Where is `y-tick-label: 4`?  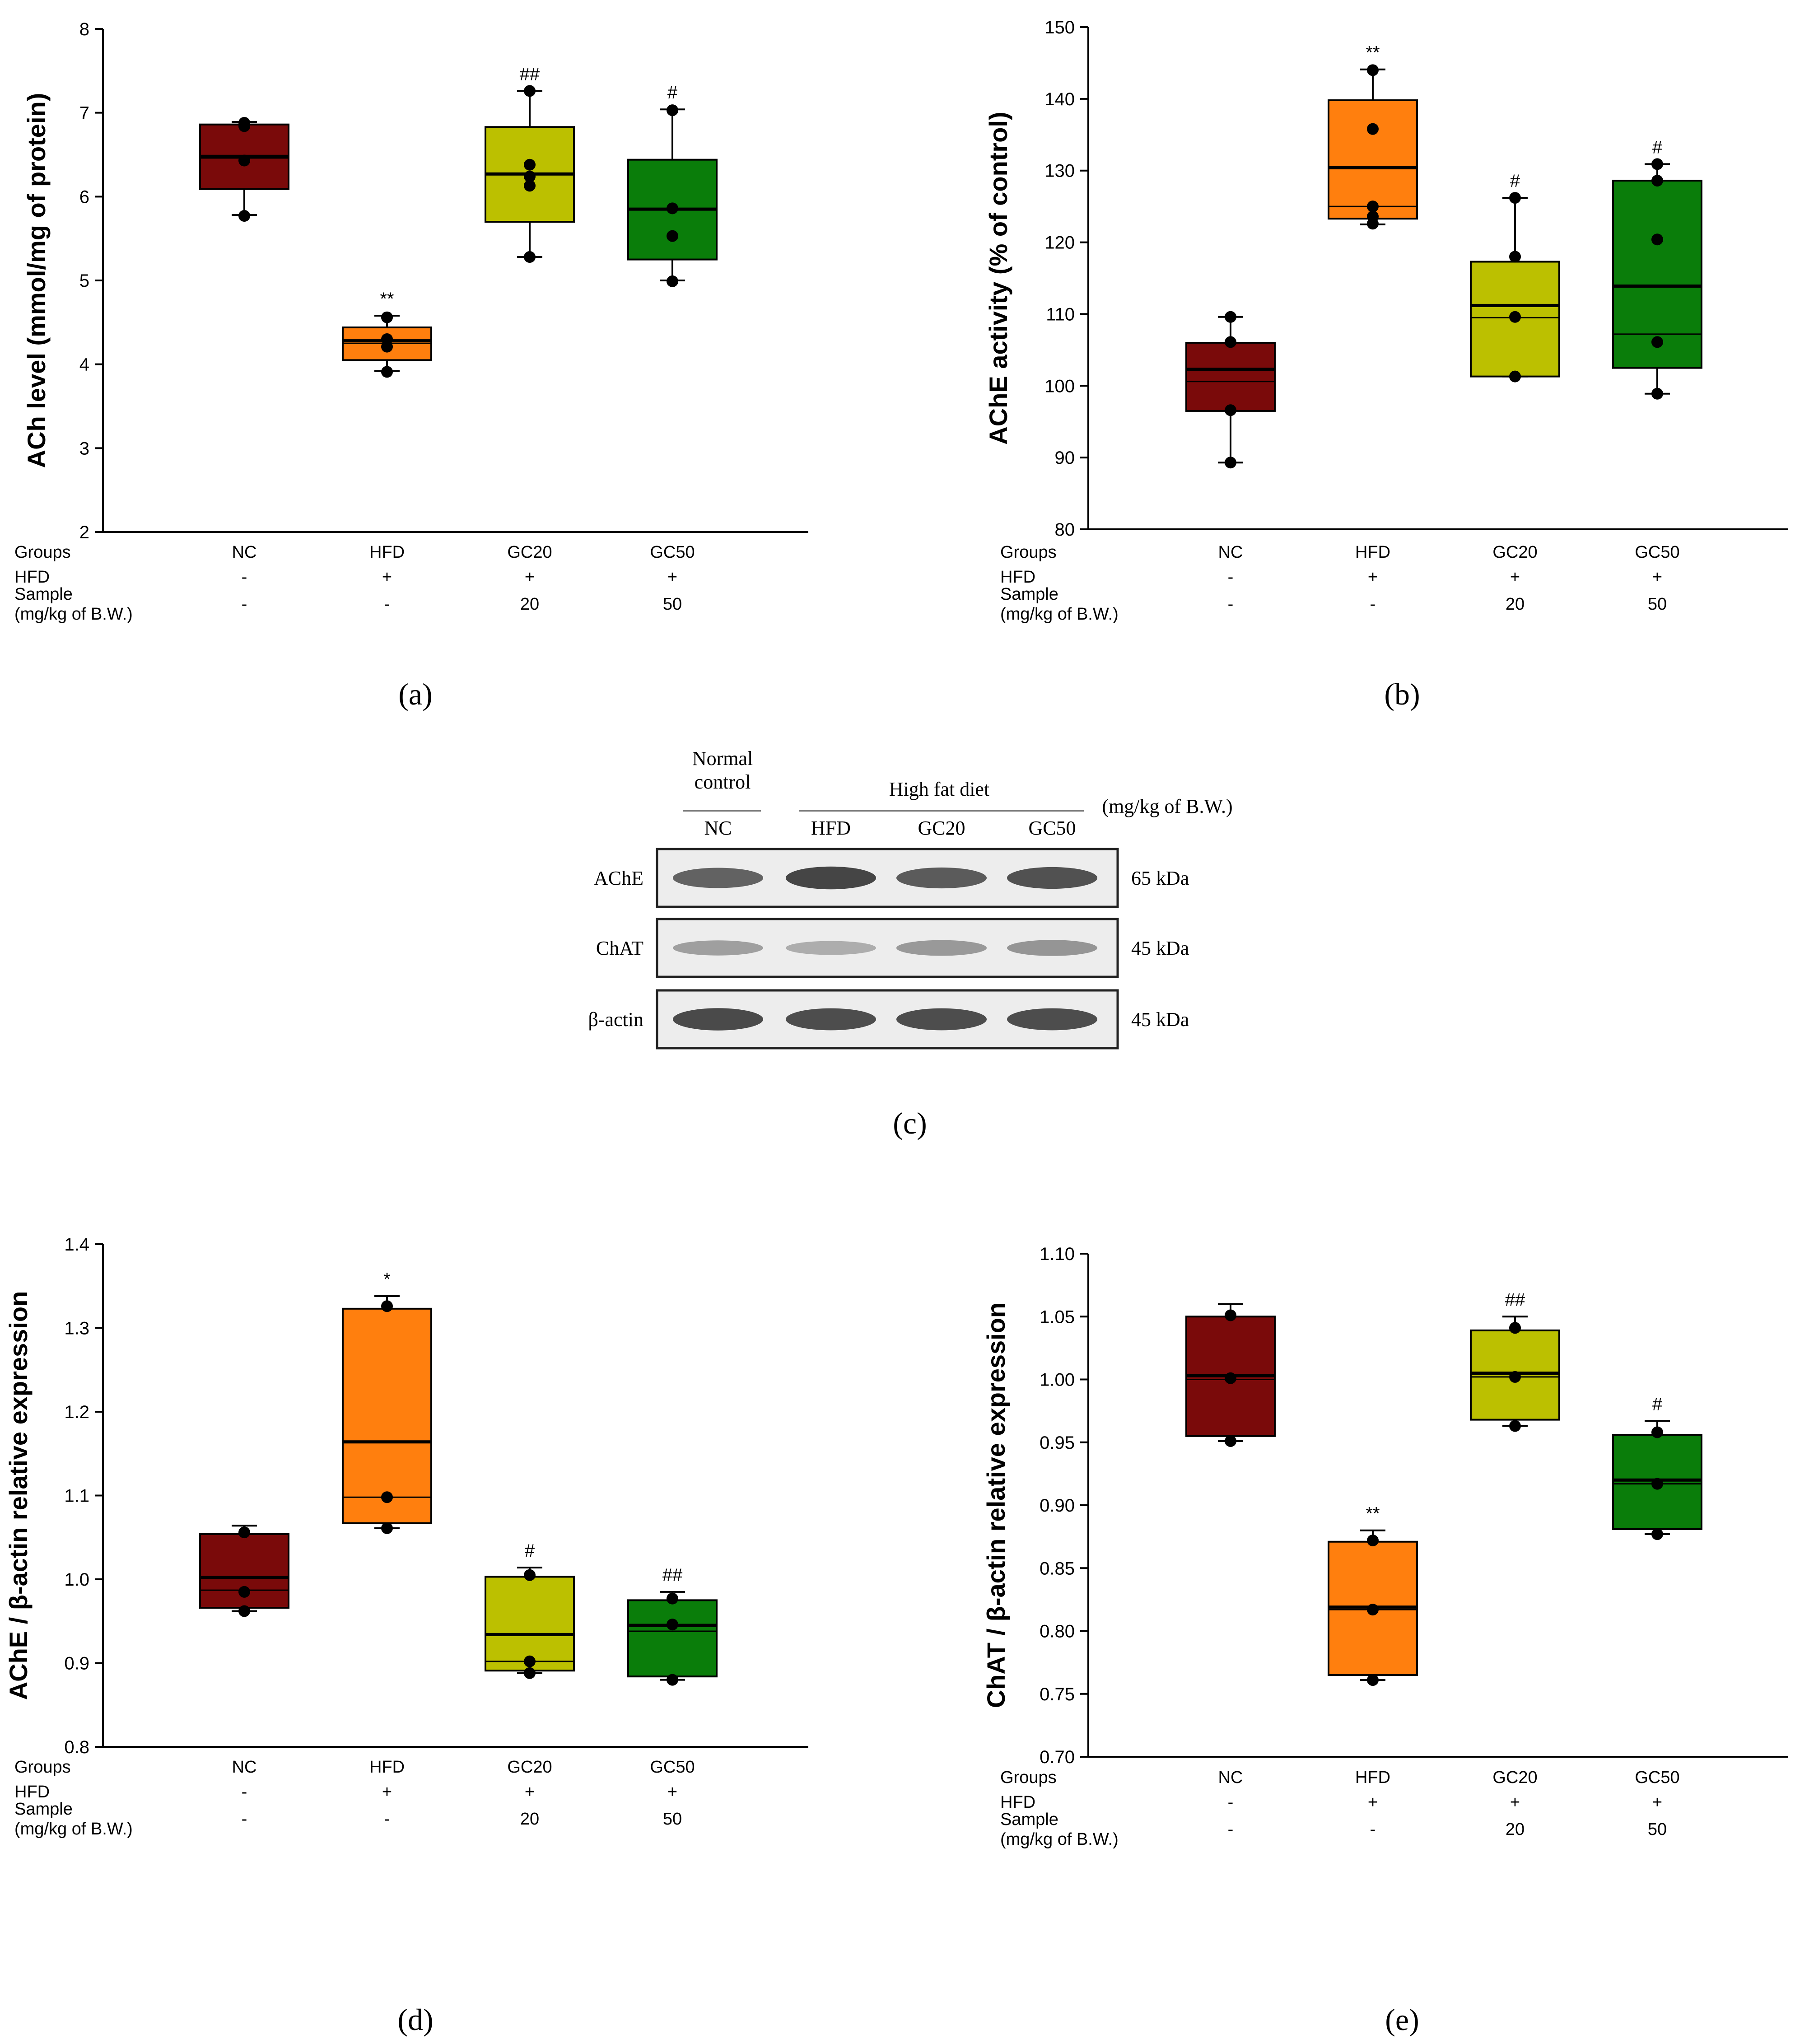 y-tick-label: 4 is located at coordinates (84, 365).